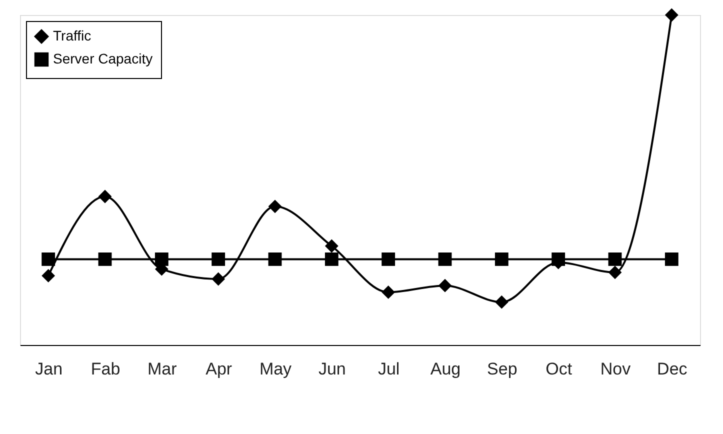 This screenshot has width=723, height=434. I want to click on x-tick-label: Aug, so click(445, 369).